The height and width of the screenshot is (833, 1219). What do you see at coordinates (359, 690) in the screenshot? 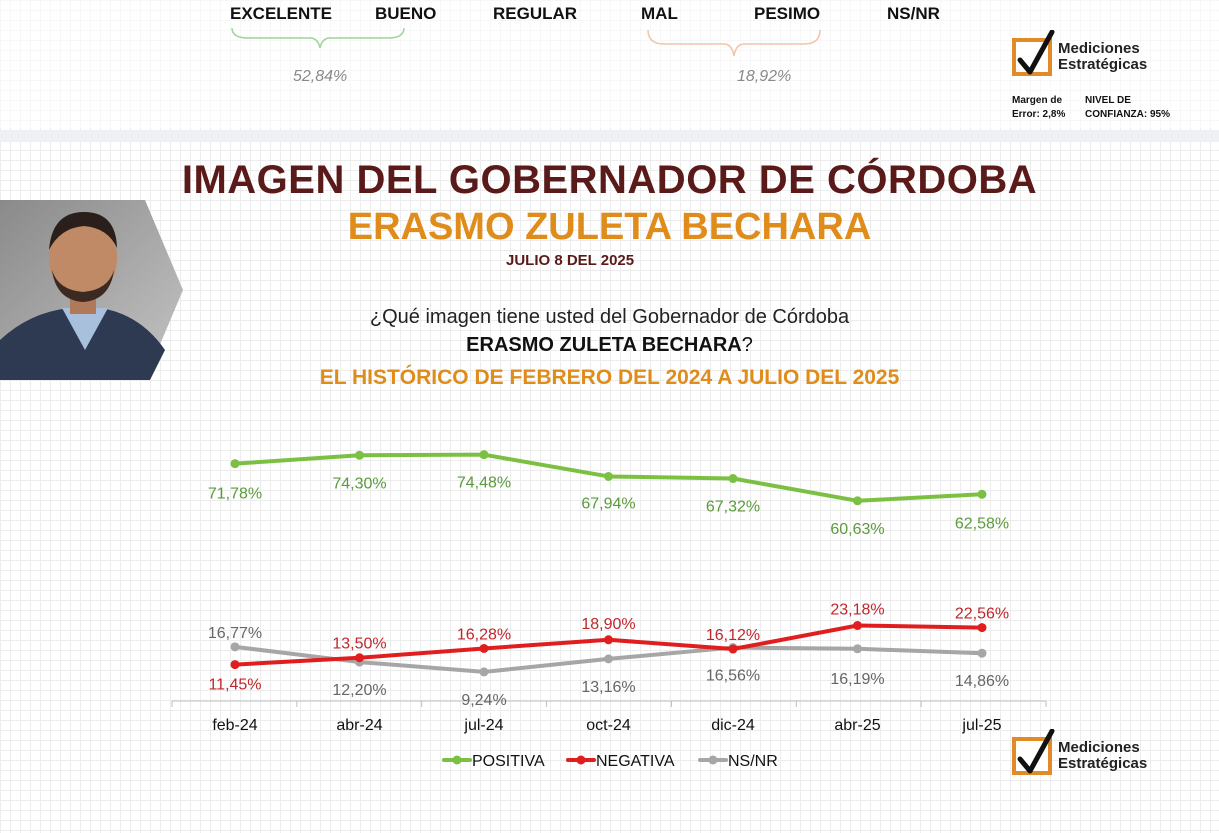
I see `data-label: 12,20%` at bounding box center [359, 690].